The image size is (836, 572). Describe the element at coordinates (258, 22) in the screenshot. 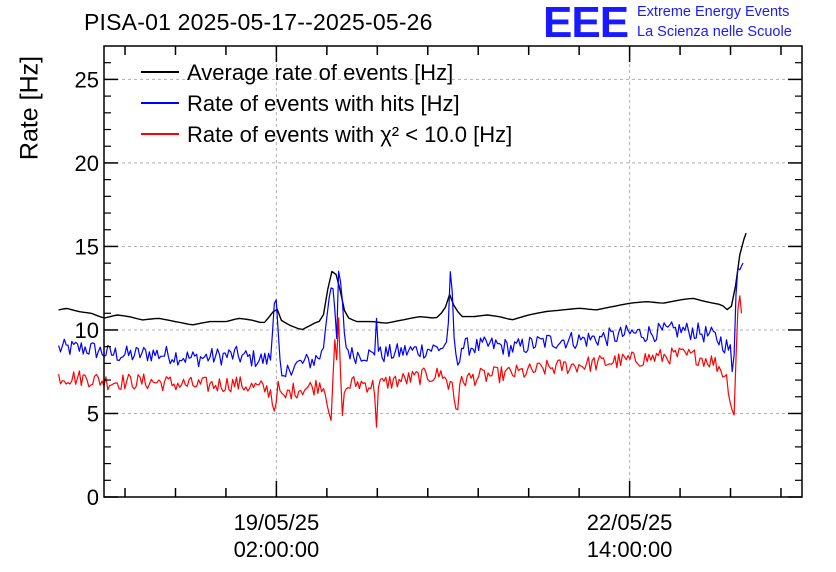

I see `chart-title: PISA-01 2025-05-17--2025-05-26` at that location.